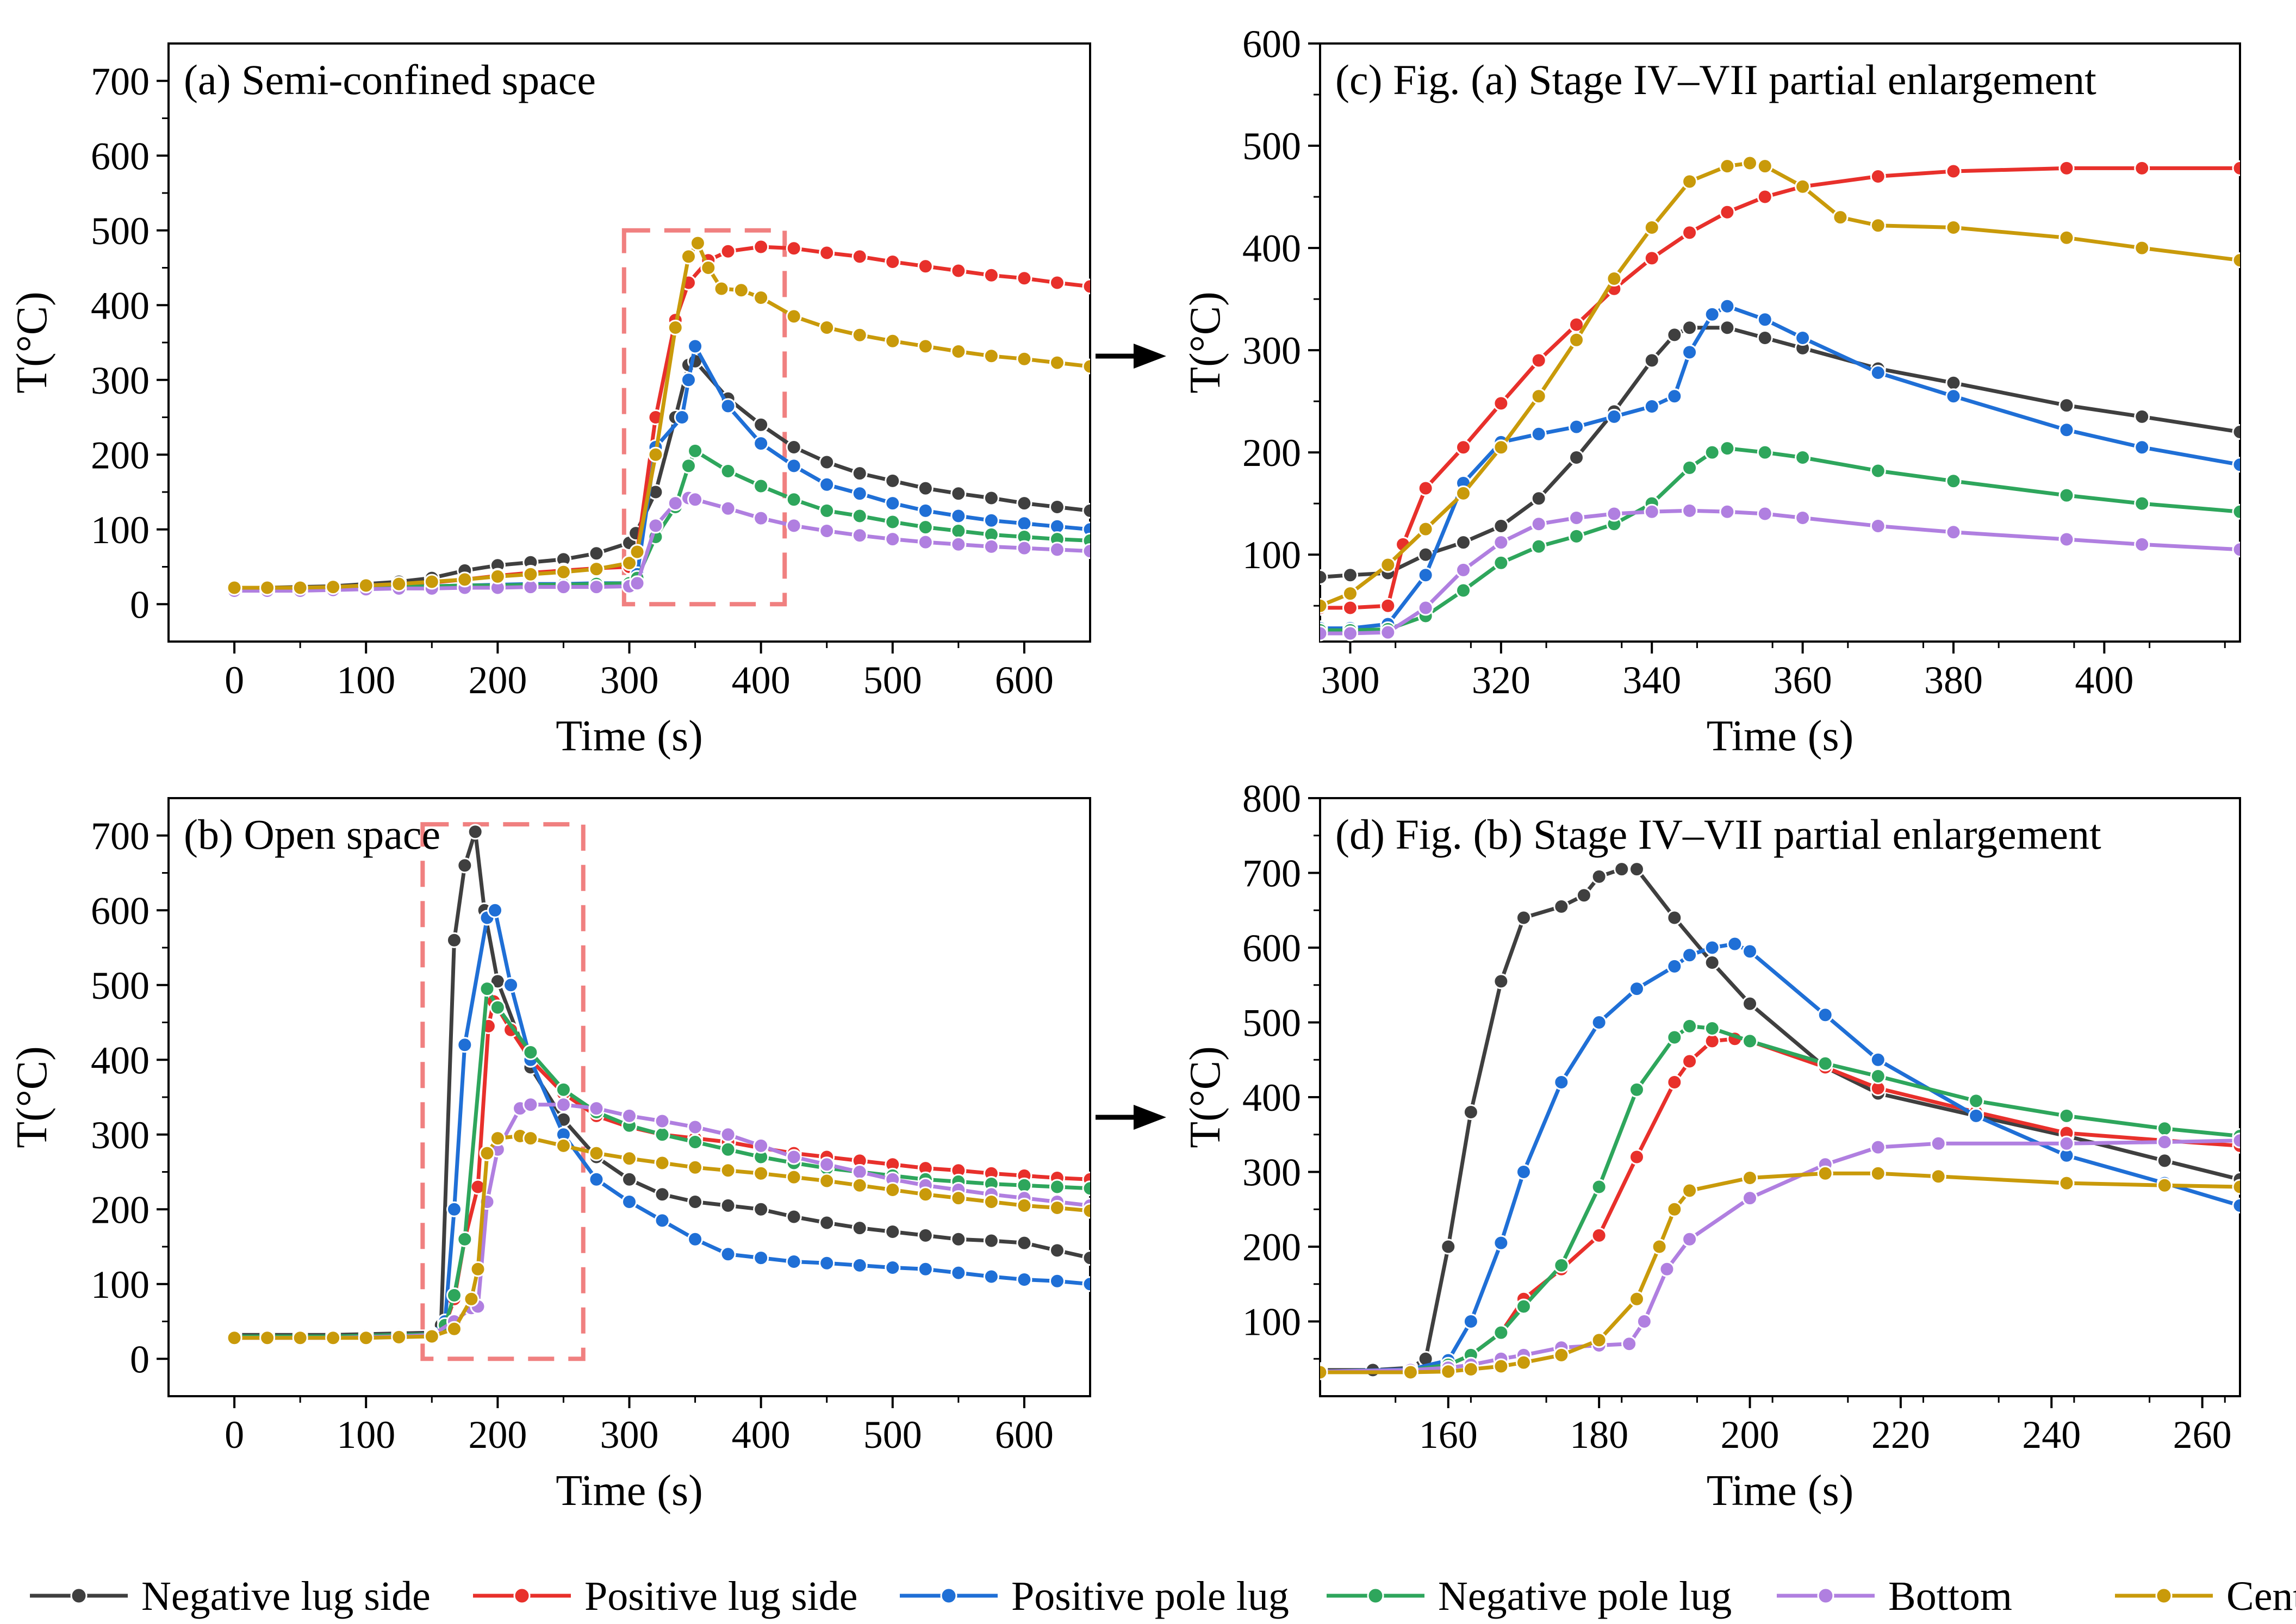 The height and width of the screenshot is (1624, 2296). What do you see at coordinates (1651, 680) in the screenshot?
I see `x-tick-label: 340` at bounding box center [1651, 680].